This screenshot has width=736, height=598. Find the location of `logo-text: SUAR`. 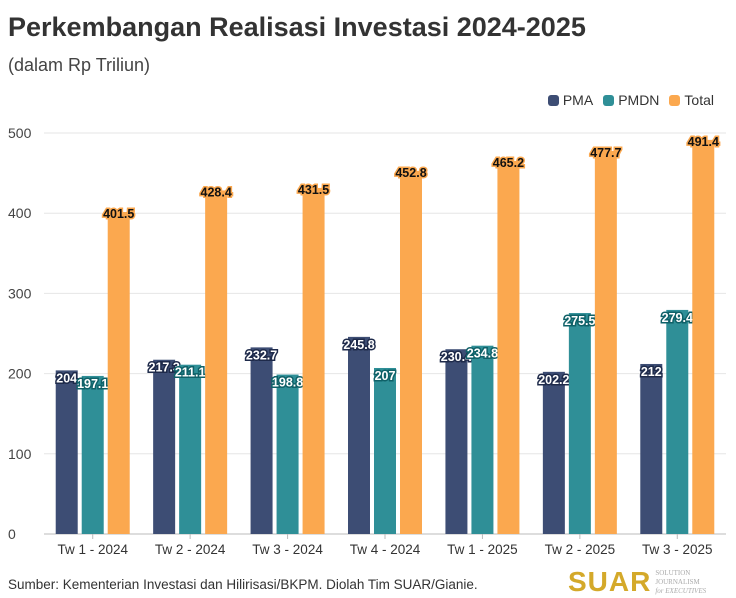

logo-text: SUAR is located at coordinates (610, 581).